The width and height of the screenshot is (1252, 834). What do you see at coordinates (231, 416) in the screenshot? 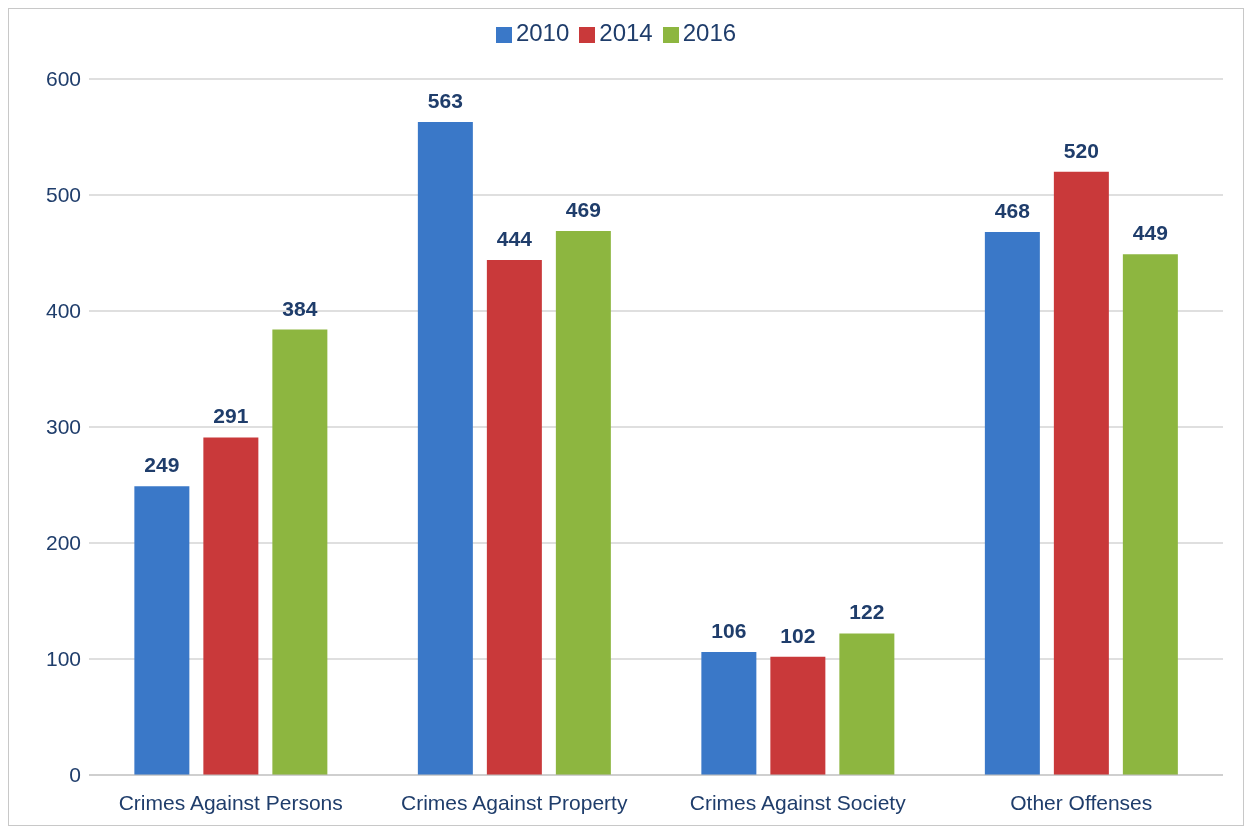
I see `data-label: 291` at bounding box center [231, 416].